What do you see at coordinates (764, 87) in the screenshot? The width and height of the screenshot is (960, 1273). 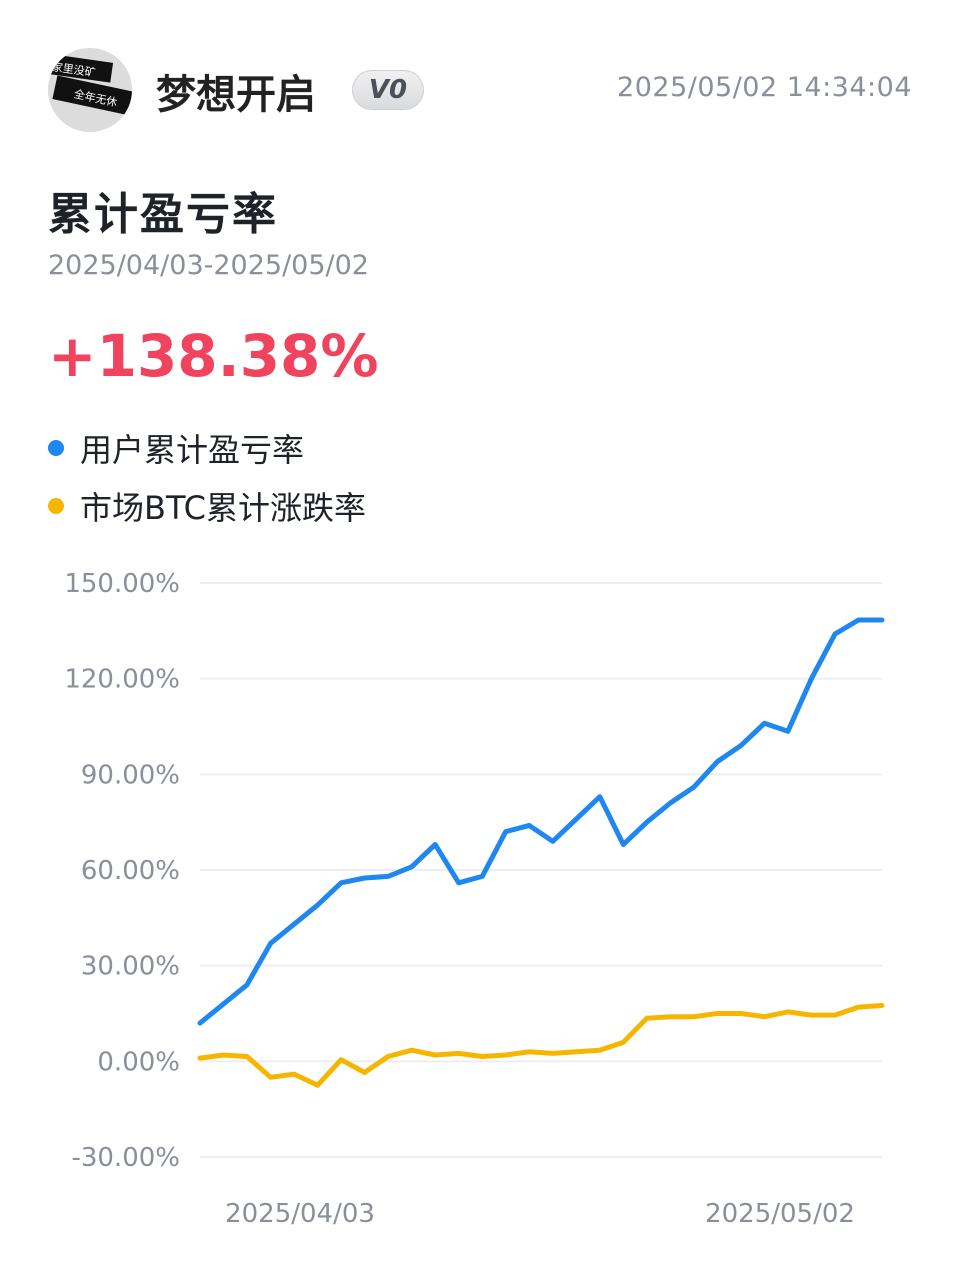 I see `timestamp: 2025/05/02 14:34:04` at bounding box center [764, 87].